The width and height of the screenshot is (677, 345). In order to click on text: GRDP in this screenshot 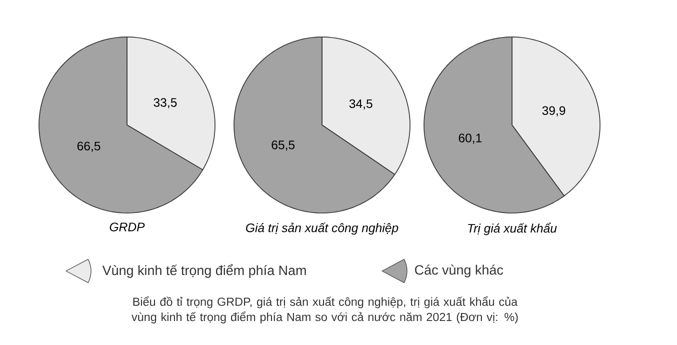, I will do `click(127, 227)`.